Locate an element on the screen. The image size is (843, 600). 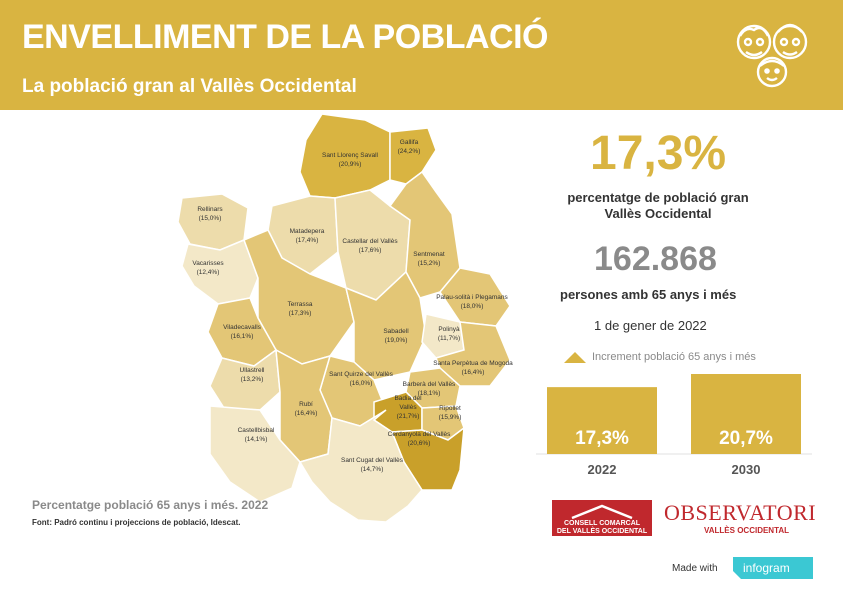
ccvo-line2: DEL VALLÈS OCCIDENTAL is located at coordinates (602, 530).